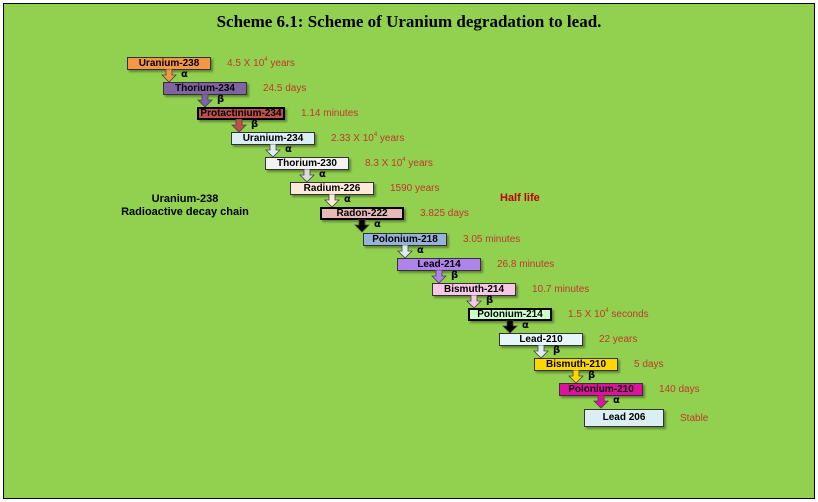 Image resolution: width=818 pixels, height=502 pixels. Describe the element at coordinates (520, 198) in the screenshot. I see `half-life-heading: Half life` at that location.